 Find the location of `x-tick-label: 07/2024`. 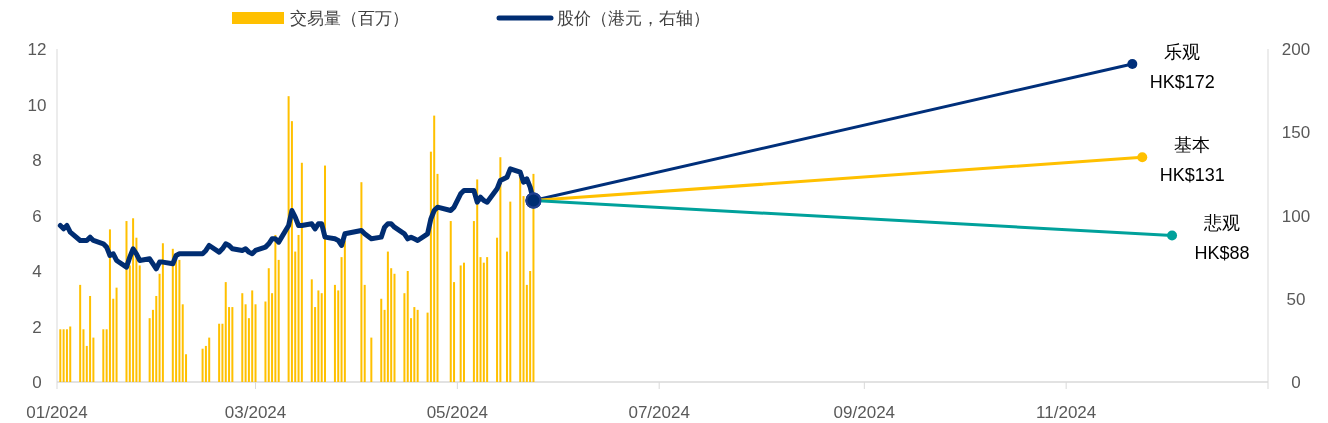

x-tick-label: 07/2024 is located at coordinates (659, 412).